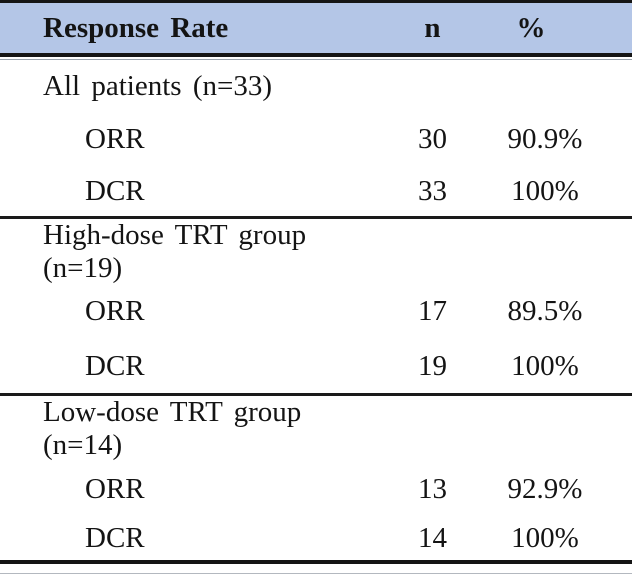 This screenshot has width=632, height=576. I want to click on table-row-all-orr: ORR 30 90.9%, so click(316, 139).